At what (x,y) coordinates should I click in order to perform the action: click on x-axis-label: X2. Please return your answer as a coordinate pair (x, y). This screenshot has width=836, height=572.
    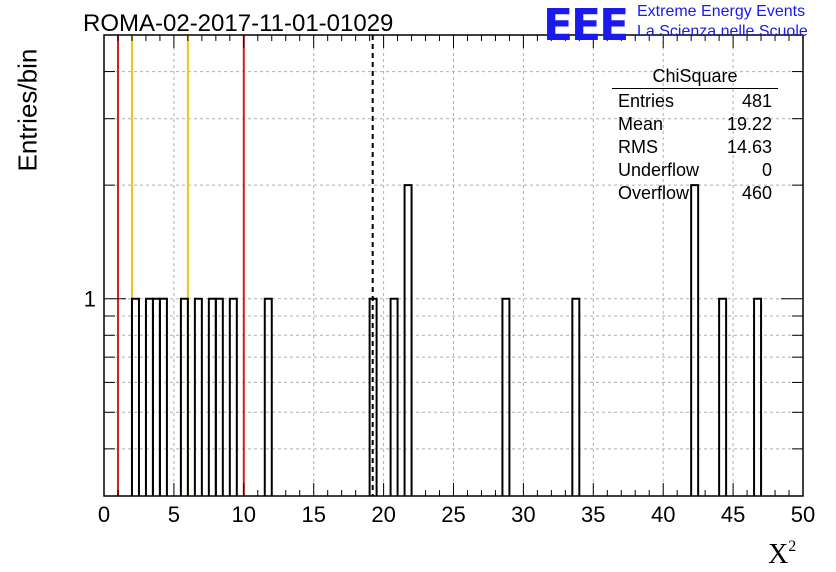
    Looking at the image, I should click on (782, 554).